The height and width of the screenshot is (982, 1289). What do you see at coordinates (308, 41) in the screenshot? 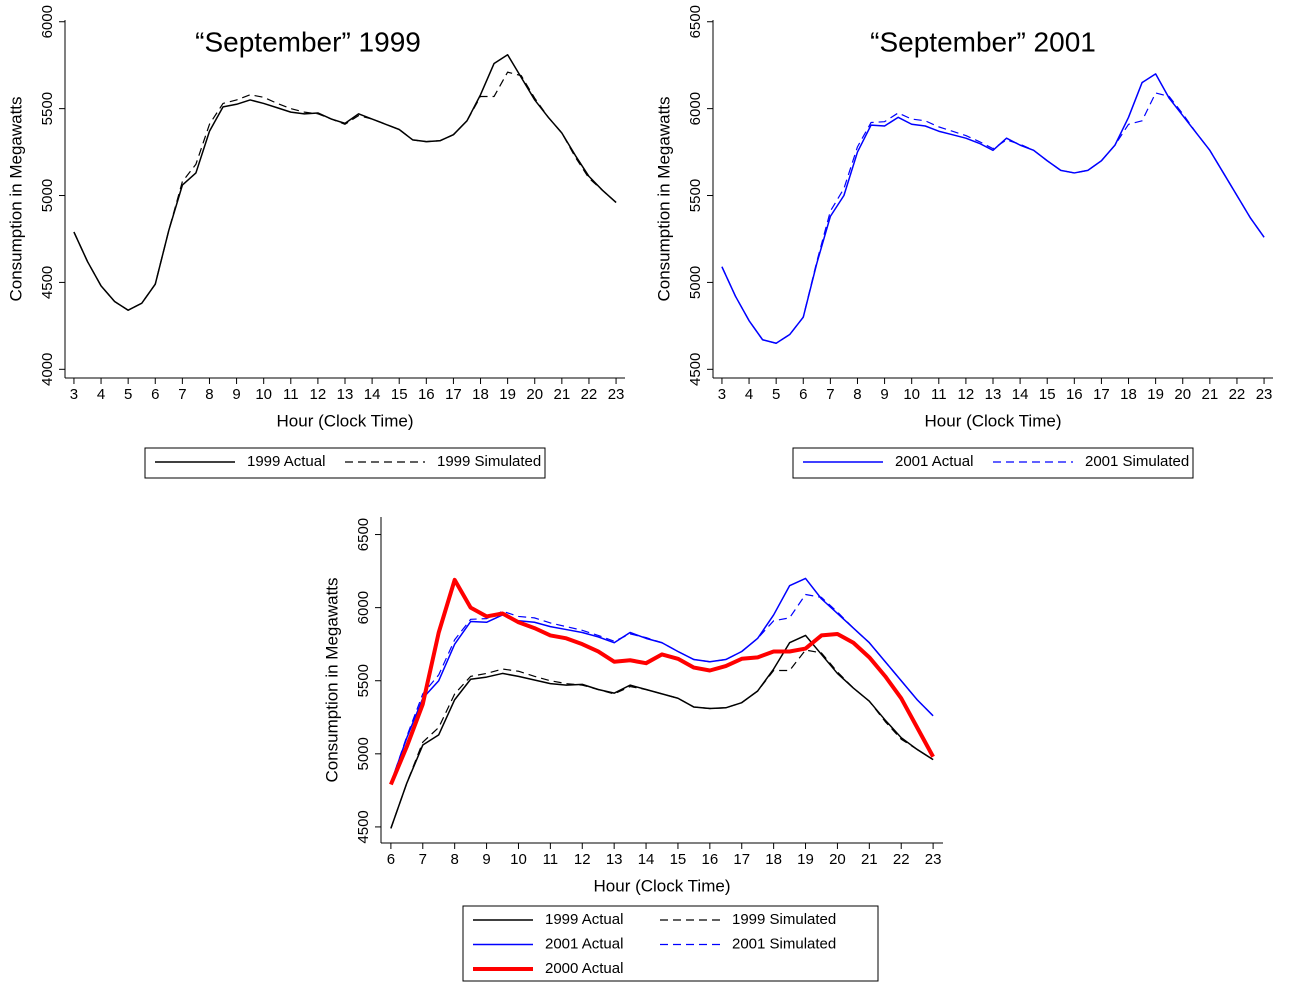
I see `chart-title: “September” 1999` at bounding box center [308, 41].